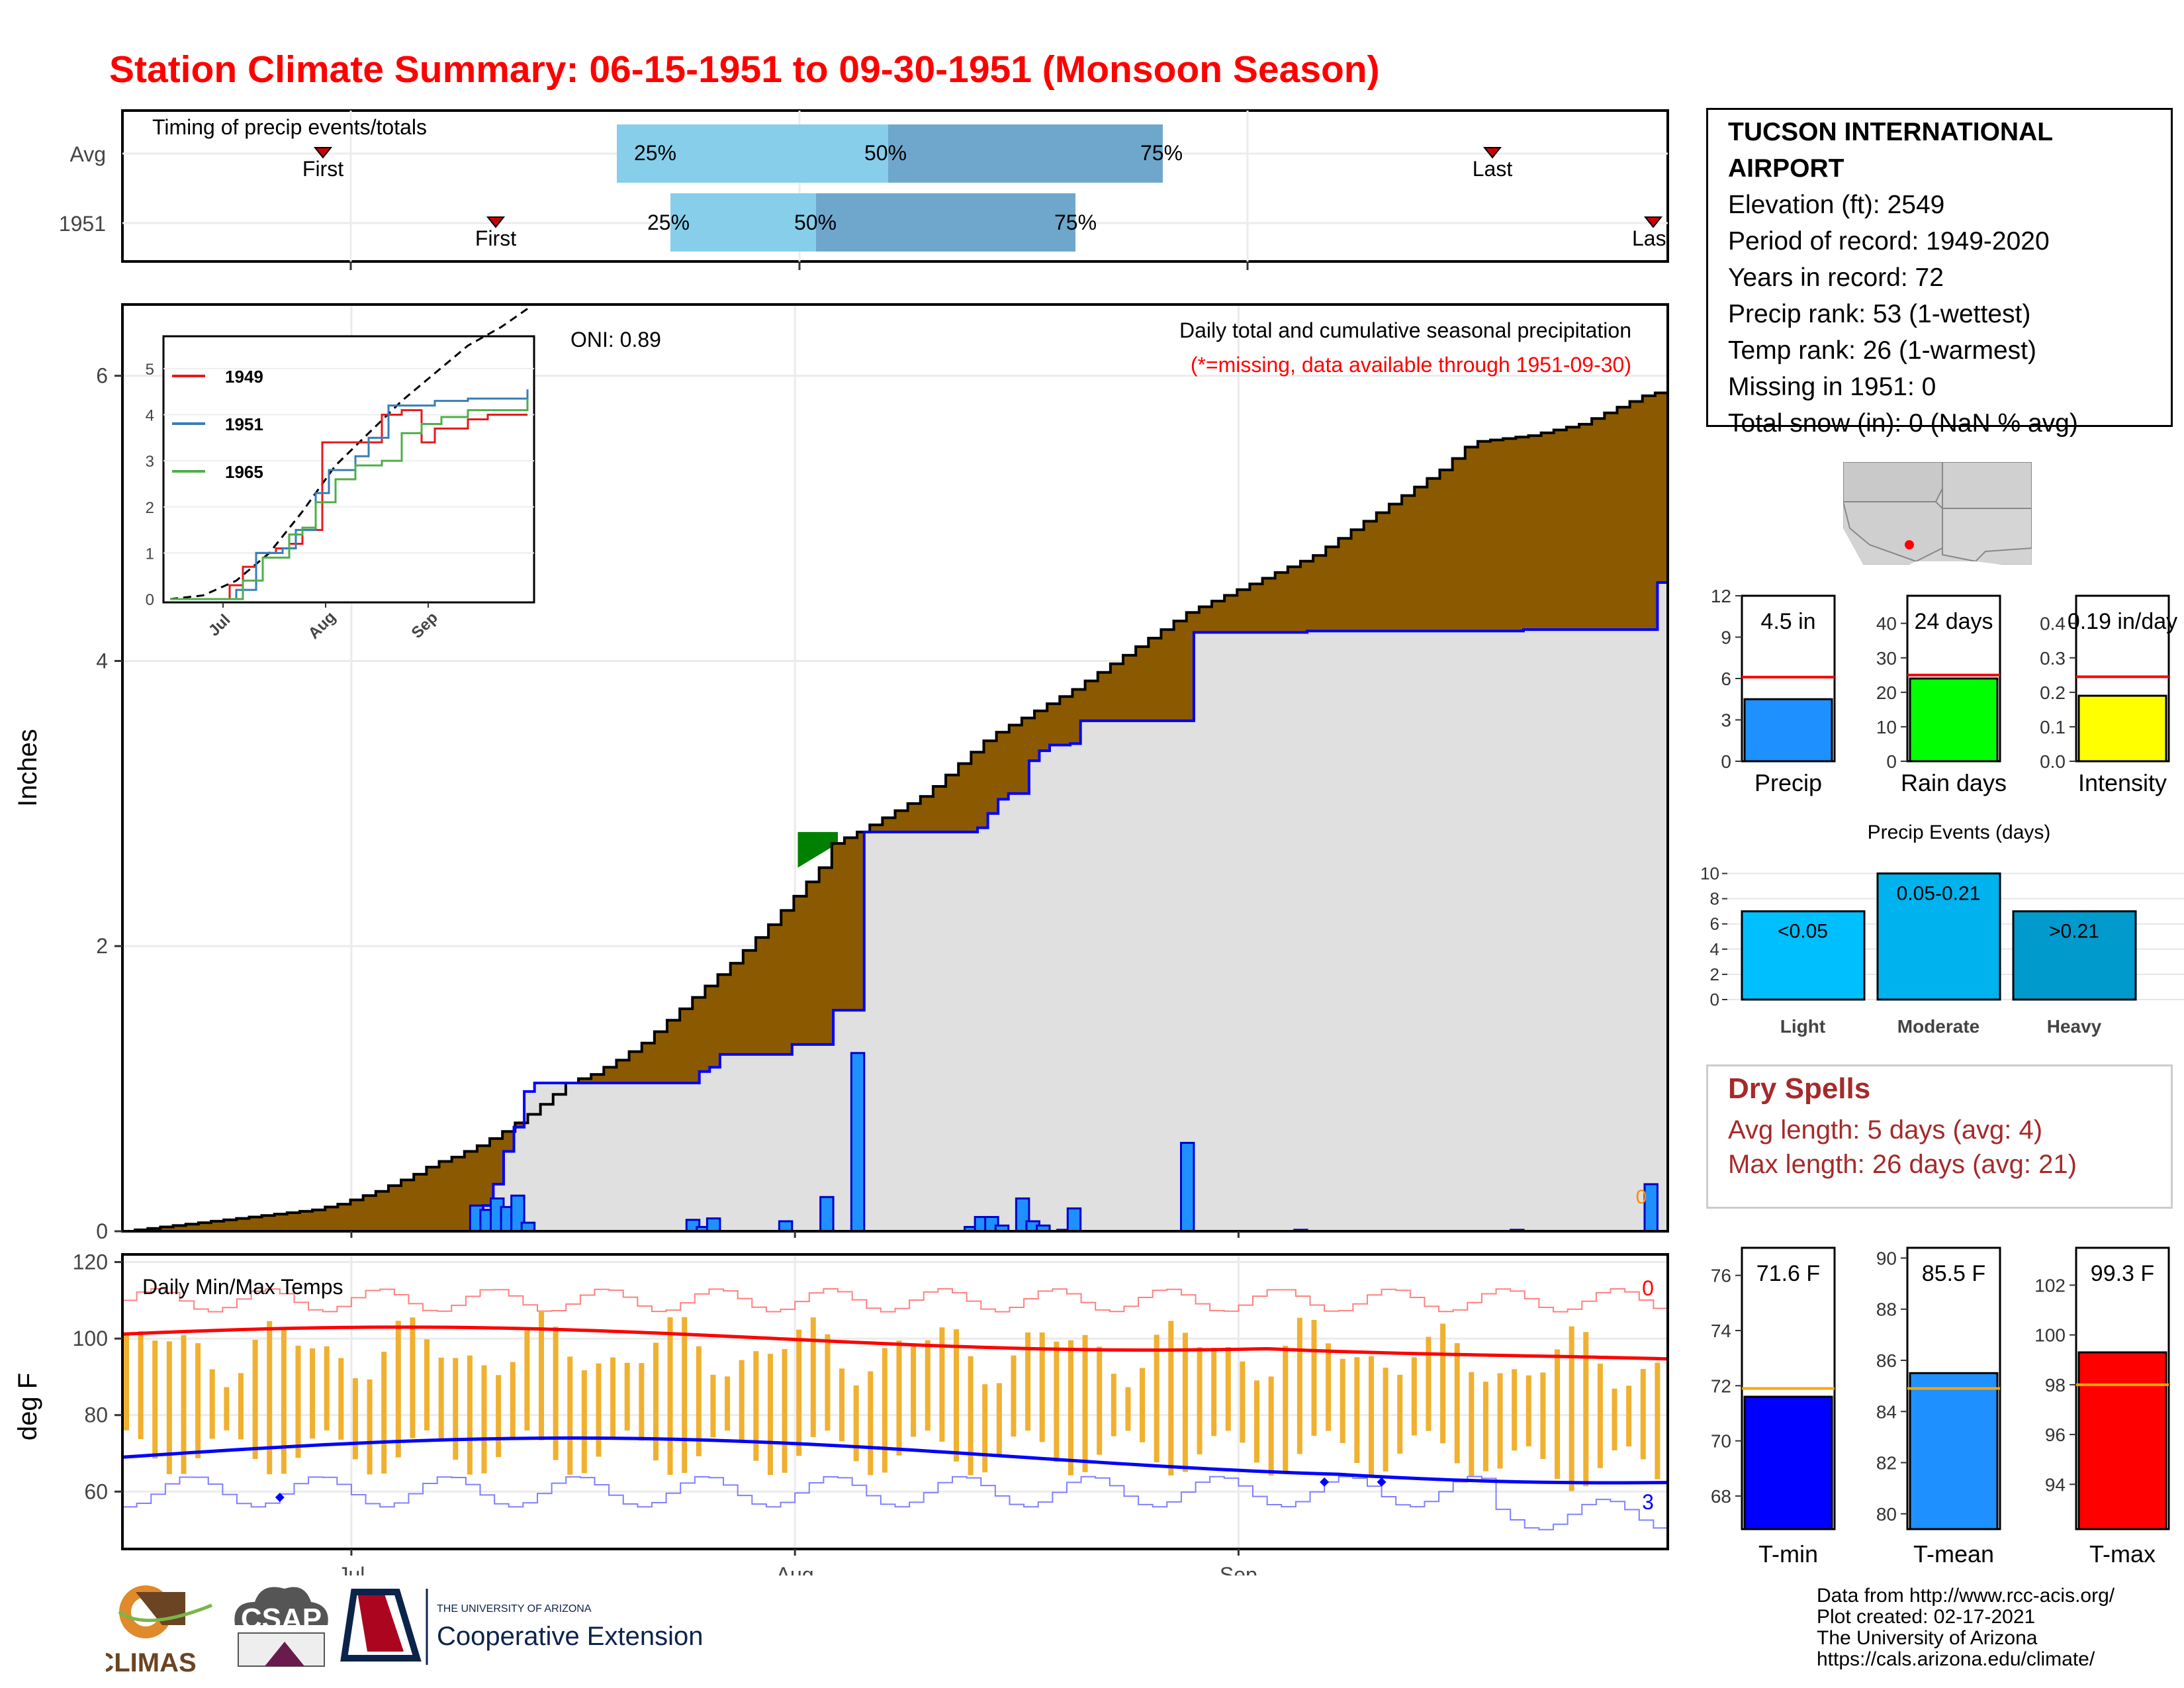 Image resolution: width=2184 pixels, height=1688 pixels. I want to click on yr-50-75-bar, so click(946, 222).